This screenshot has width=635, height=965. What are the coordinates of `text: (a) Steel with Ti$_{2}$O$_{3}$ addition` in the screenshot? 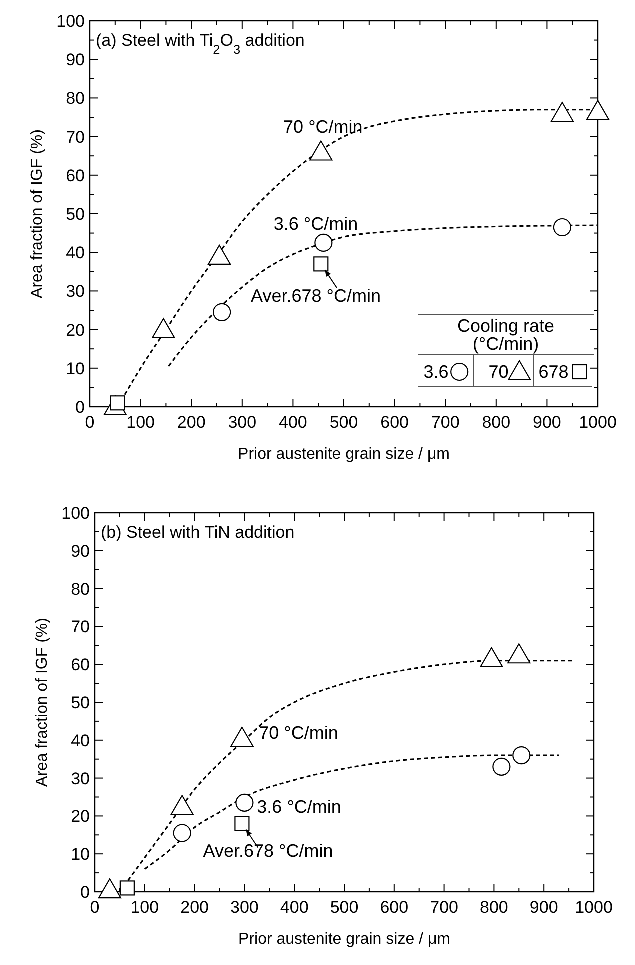 It's located at (200, 43).